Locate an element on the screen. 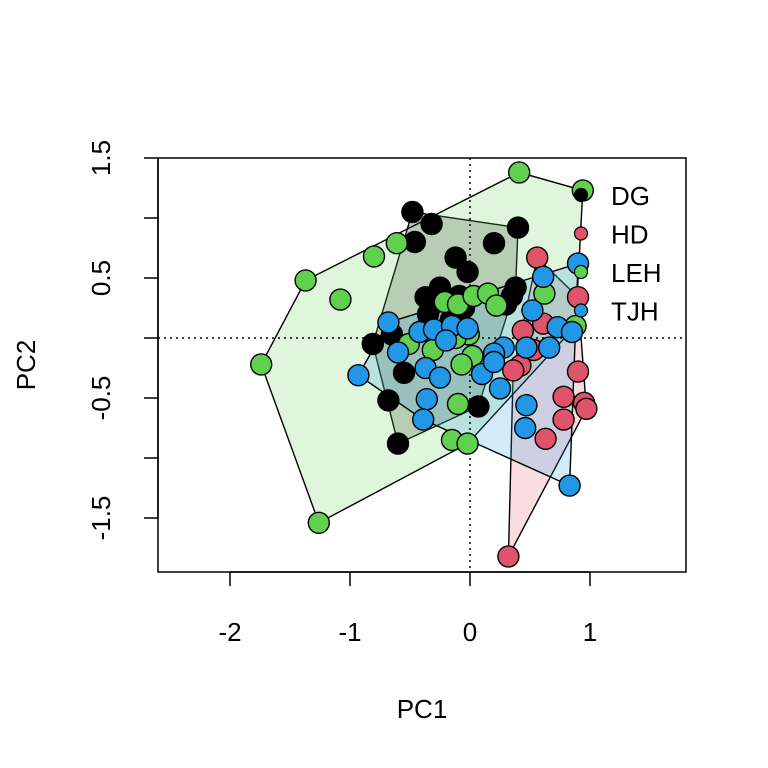  legend-marker-hd is located at coordinates (581, 233).